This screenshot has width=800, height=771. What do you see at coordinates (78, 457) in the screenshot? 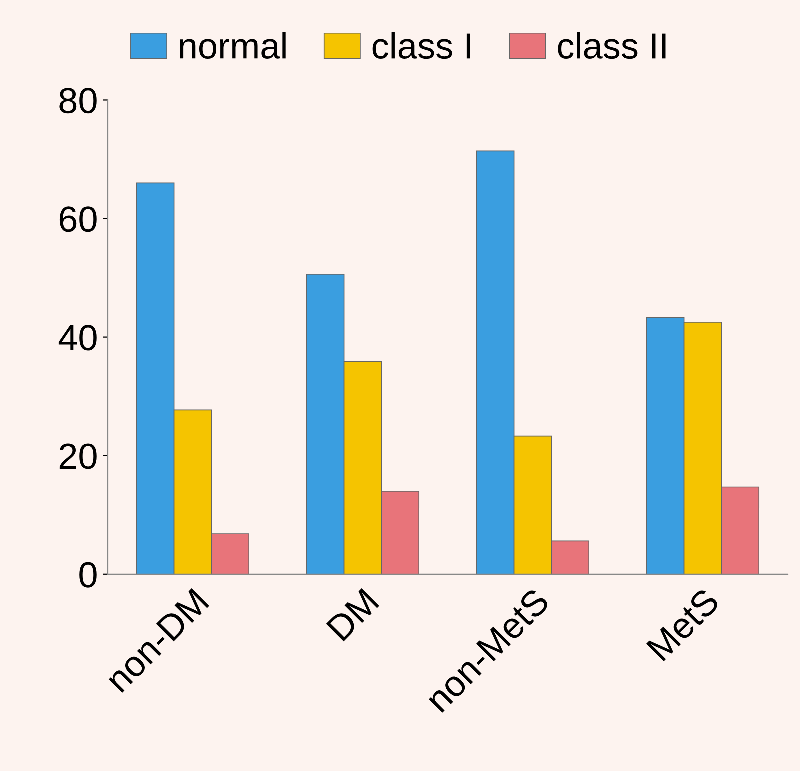
I see `y-tick-label: 20` at bounding box center [78, 457].